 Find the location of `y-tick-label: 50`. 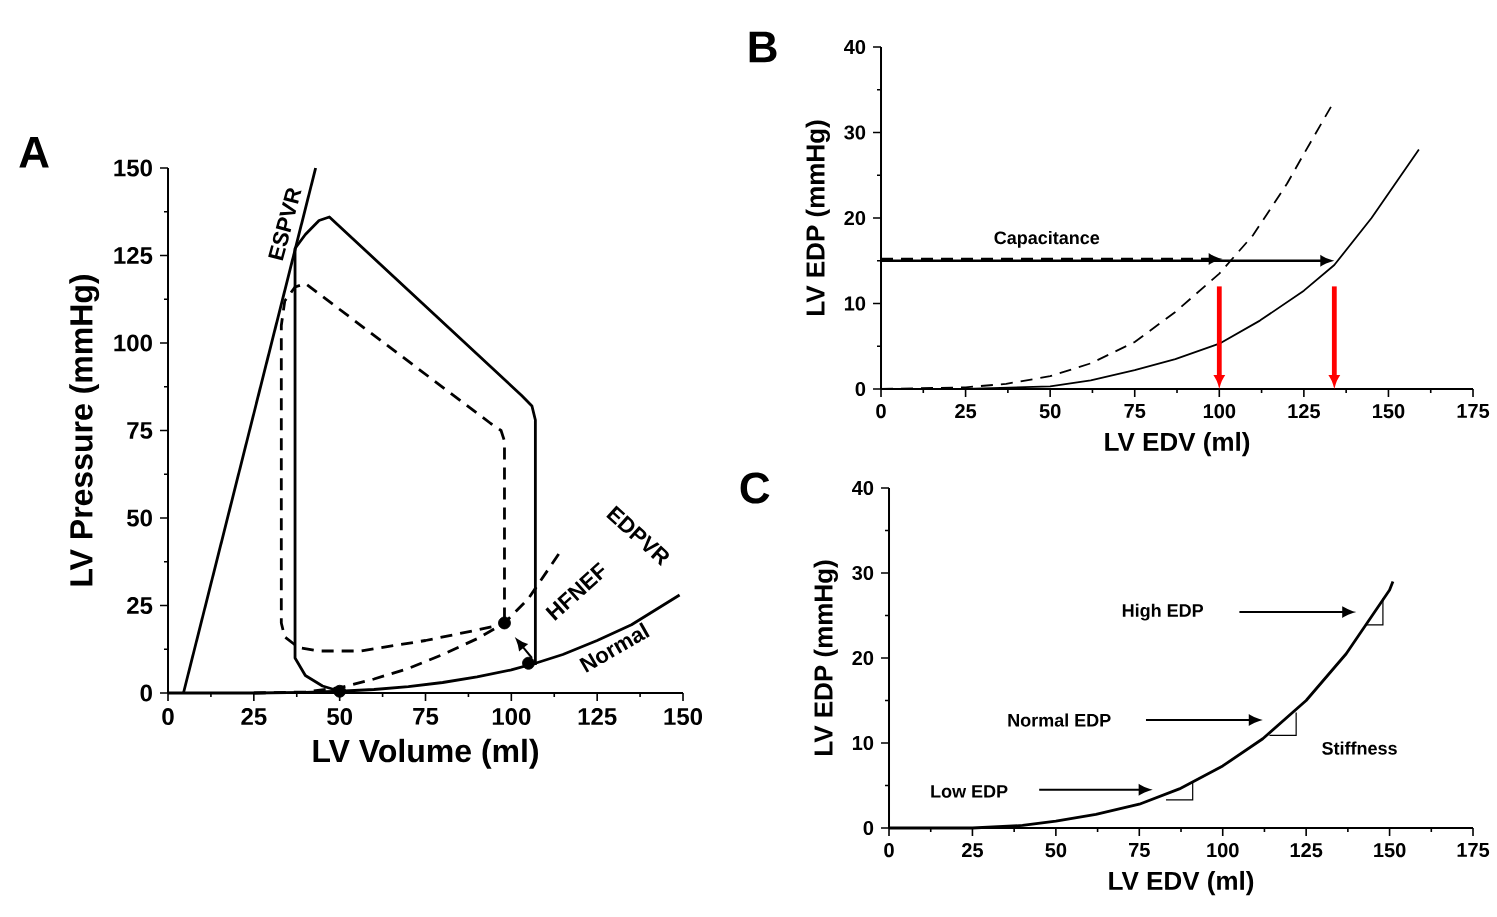

y-tick-label: 50 is located at coordinates (139, 518).